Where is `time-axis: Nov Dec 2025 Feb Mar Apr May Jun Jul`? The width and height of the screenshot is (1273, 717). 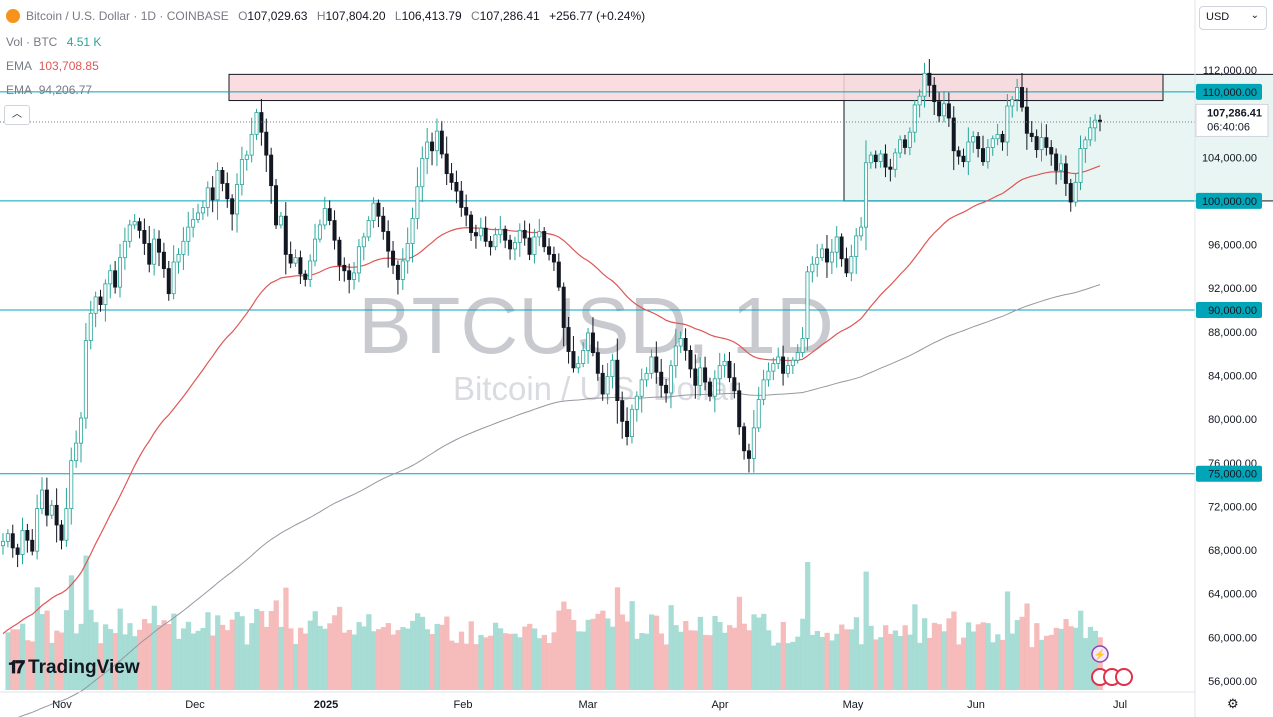
time-axis: Nov Dec 2025 Feb Mar Apr May Jun Jul is located at coordinates (597, 701).